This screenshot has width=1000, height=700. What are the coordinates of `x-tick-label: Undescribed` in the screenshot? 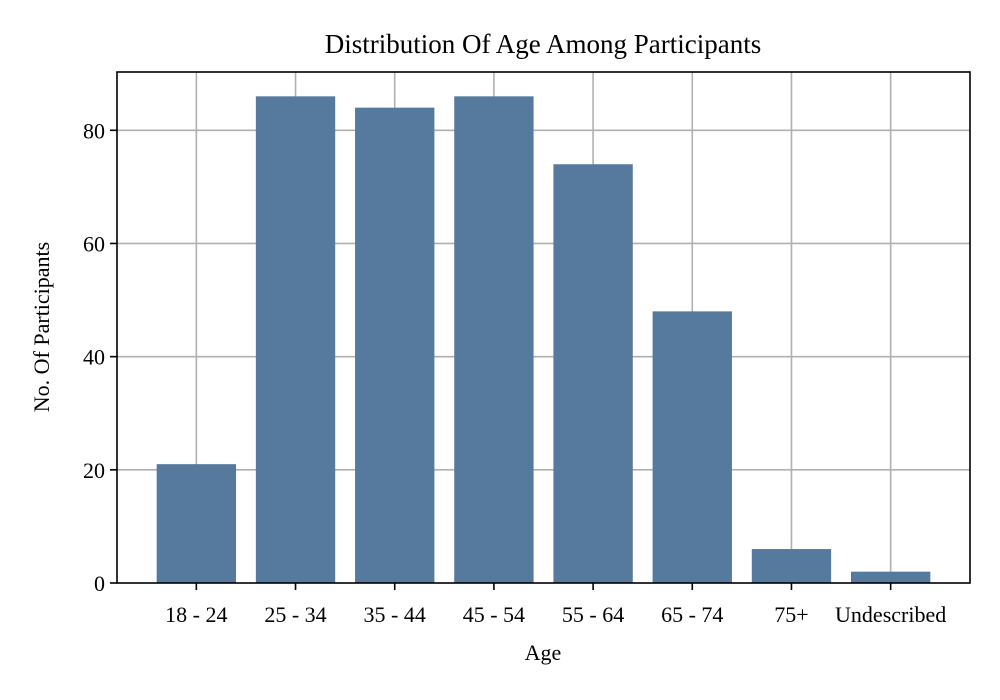 It's located at (890, 614).